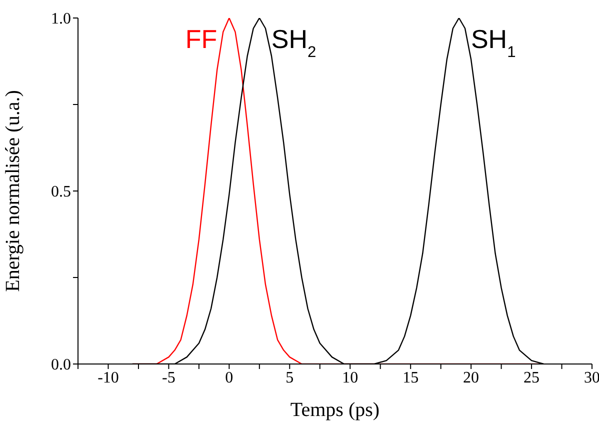  What do you see at coordinates (290, 377) in the screenshot?
I see `x-tick-label: 5` at bounding box center [290, 377].